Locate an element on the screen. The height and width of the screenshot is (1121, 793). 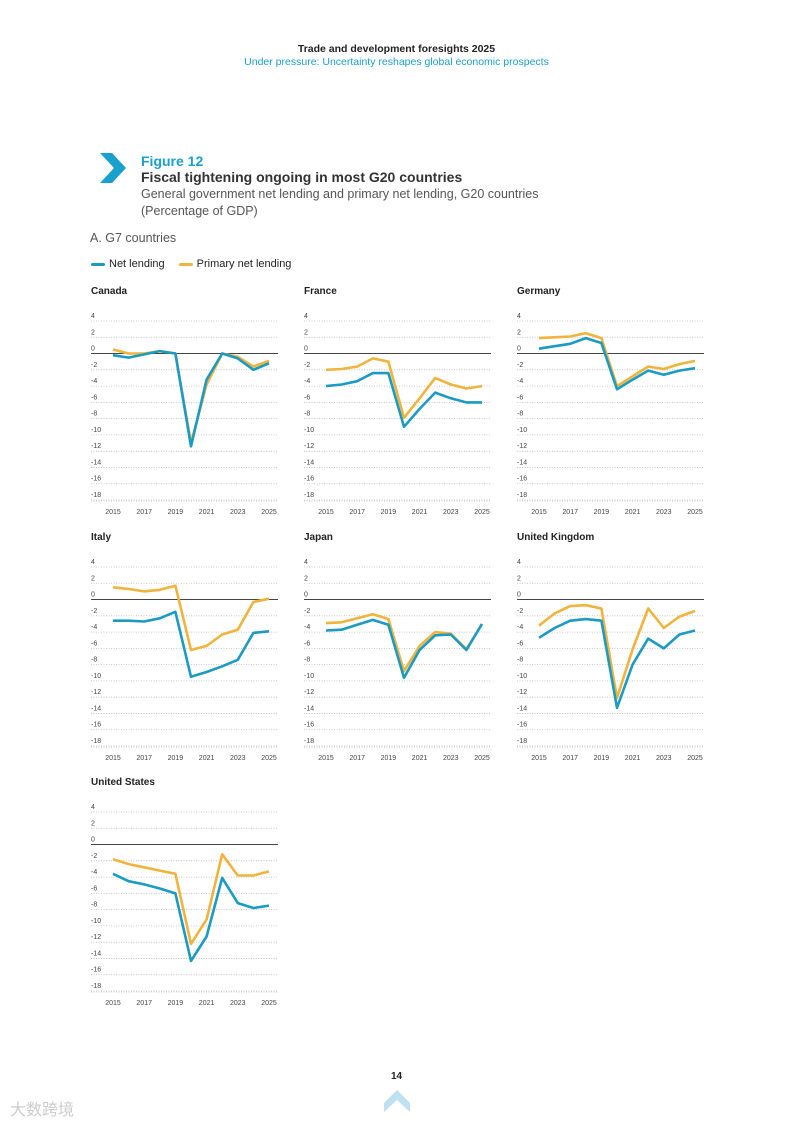
legend-net-label: Net lending is located at coordinates (137, 264).